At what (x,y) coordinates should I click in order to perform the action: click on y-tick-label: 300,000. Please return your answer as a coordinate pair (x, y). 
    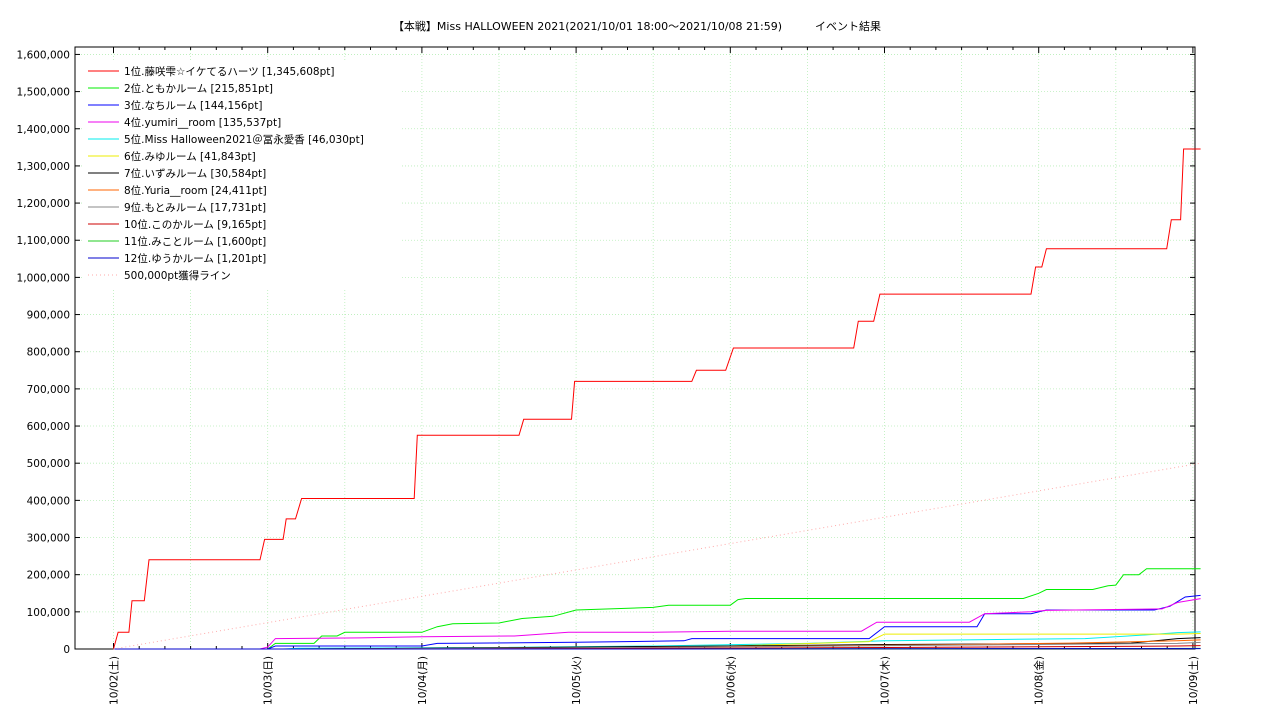
    Looking at the image, I should click on (48, 539).